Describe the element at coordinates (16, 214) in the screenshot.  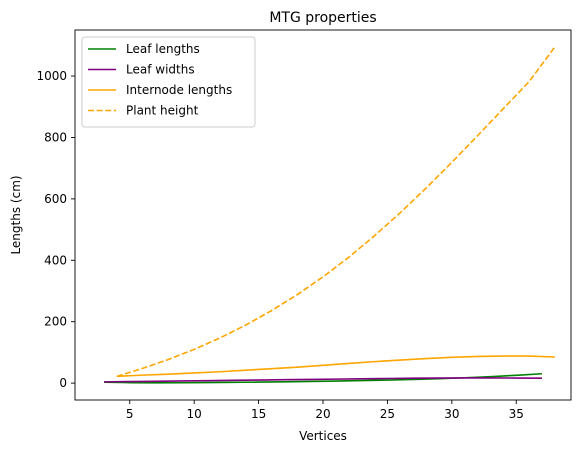
I see `y-axis-label: Lengths (cm)` at that location.